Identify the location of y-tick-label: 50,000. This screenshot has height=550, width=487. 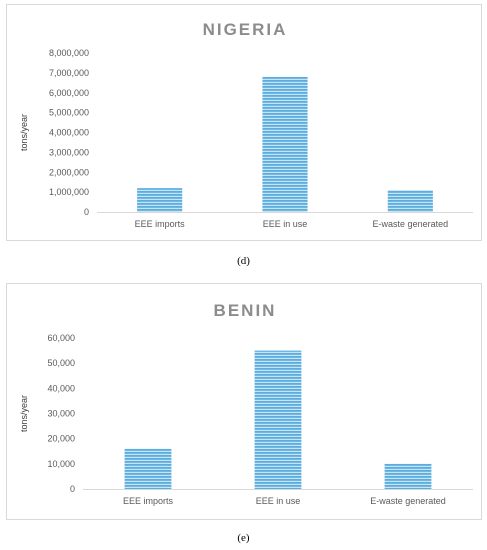
(61, 363).